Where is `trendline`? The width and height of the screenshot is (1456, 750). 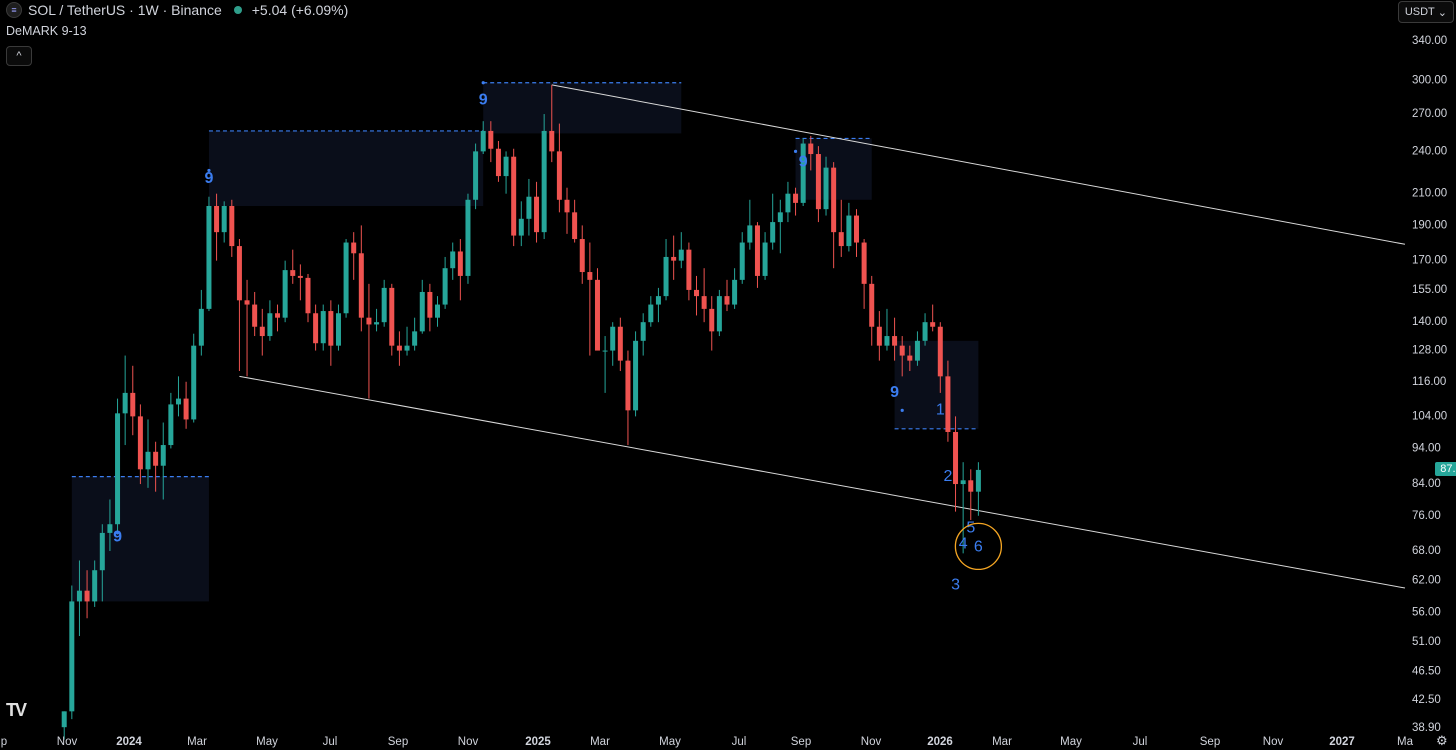 trendline is located at coordinates (978, 164).